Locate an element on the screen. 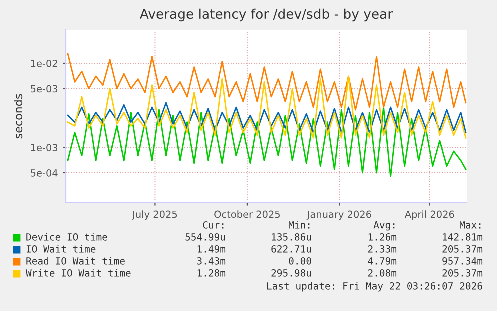 The image size is (497, 311). text: 1.28m is located at coordinates (212, 273).